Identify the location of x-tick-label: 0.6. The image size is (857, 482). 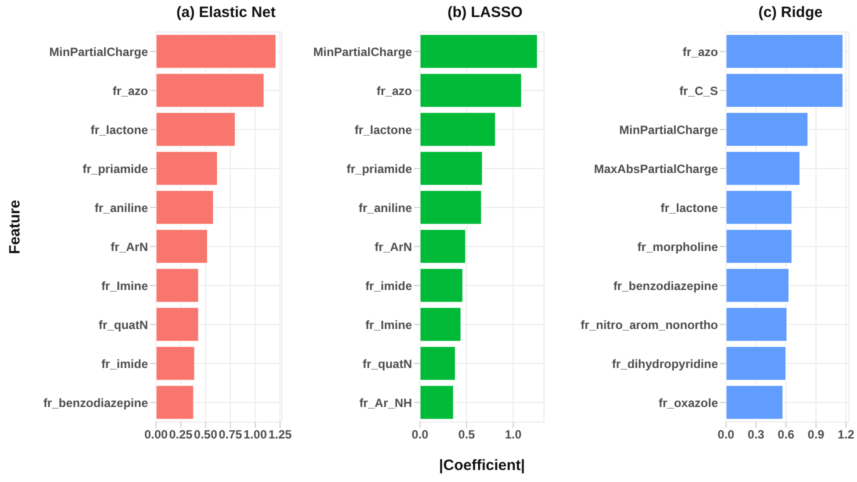
(786, 435).